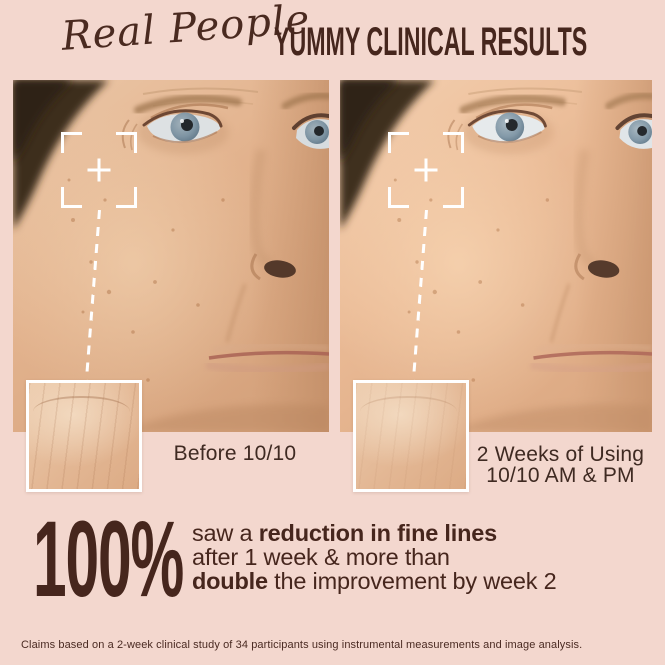  Describe the element at coordinates (225, 533) in the screenshot. I see `stat-line1-regular: saw a` at that location.